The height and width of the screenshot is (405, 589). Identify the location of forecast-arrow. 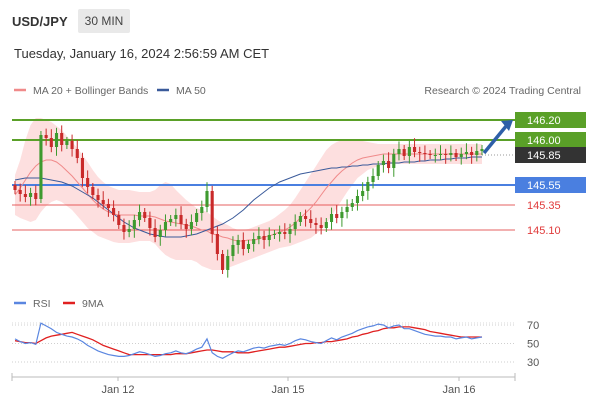
(497, 137).